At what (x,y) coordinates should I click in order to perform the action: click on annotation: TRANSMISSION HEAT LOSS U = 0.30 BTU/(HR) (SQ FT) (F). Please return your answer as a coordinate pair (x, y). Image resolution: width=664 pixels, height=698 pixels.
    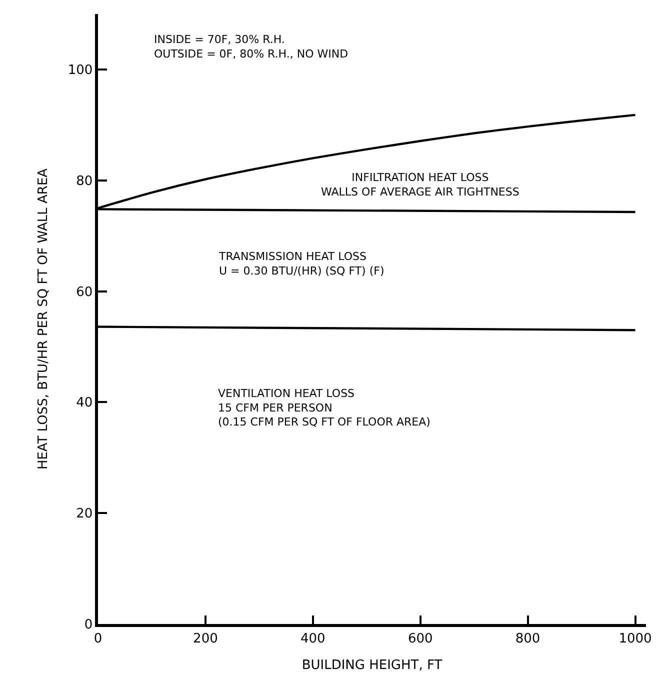
    Looking at the image, I should click on (301, 264).